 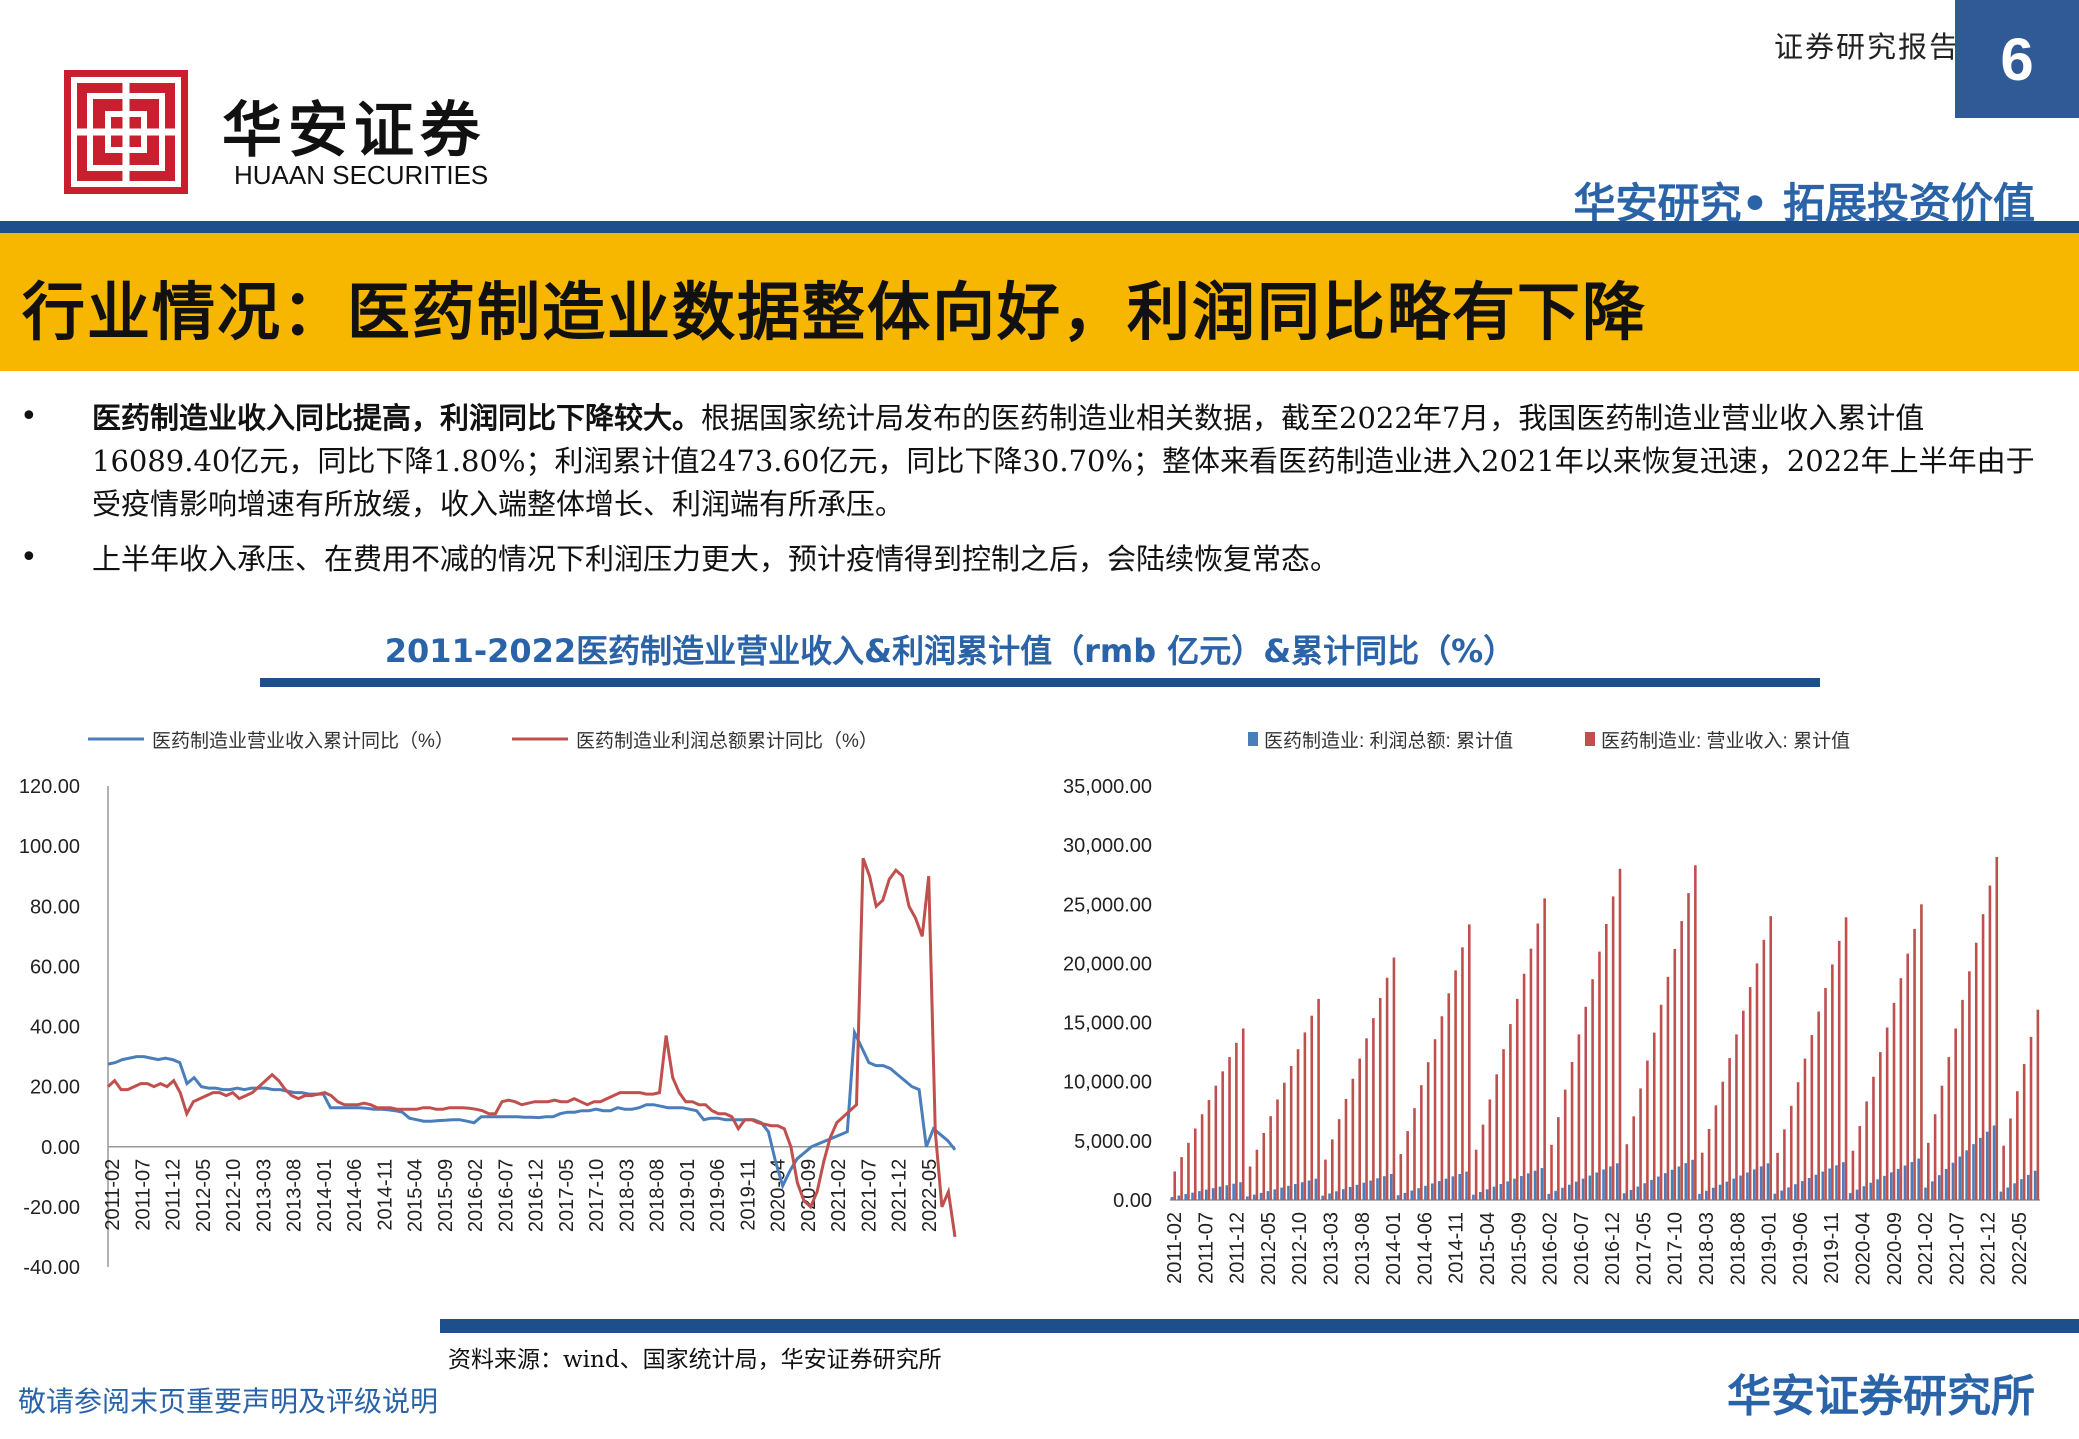 What do you see at coordinates (361, 175) in the screenshot?
I see `logo-english-name: HUAAN SECURITIES` at bounding box center [361, 175].